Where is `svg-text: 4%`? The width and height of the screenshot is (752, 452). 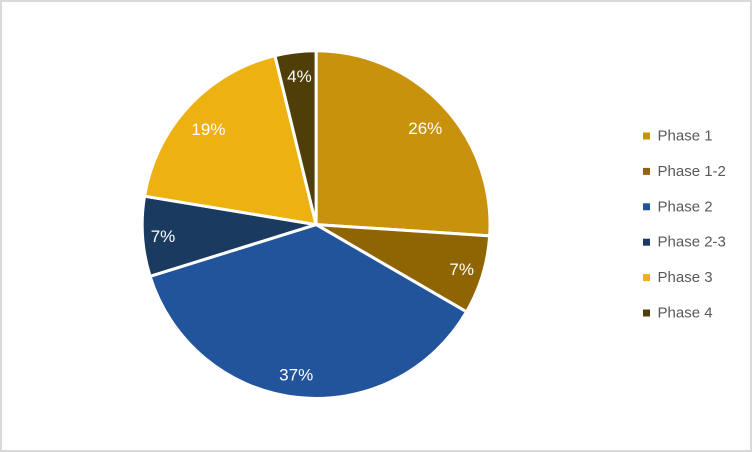
svg-text: 4% is located at coordinates (299, 76).